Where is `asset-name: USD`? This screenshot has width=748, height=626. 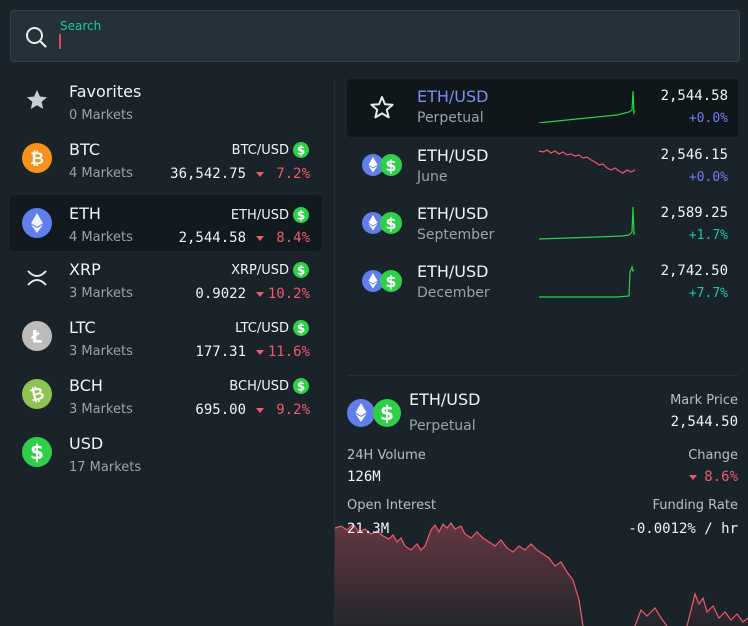 asset-name: USD is located at coordinates (86, 443).